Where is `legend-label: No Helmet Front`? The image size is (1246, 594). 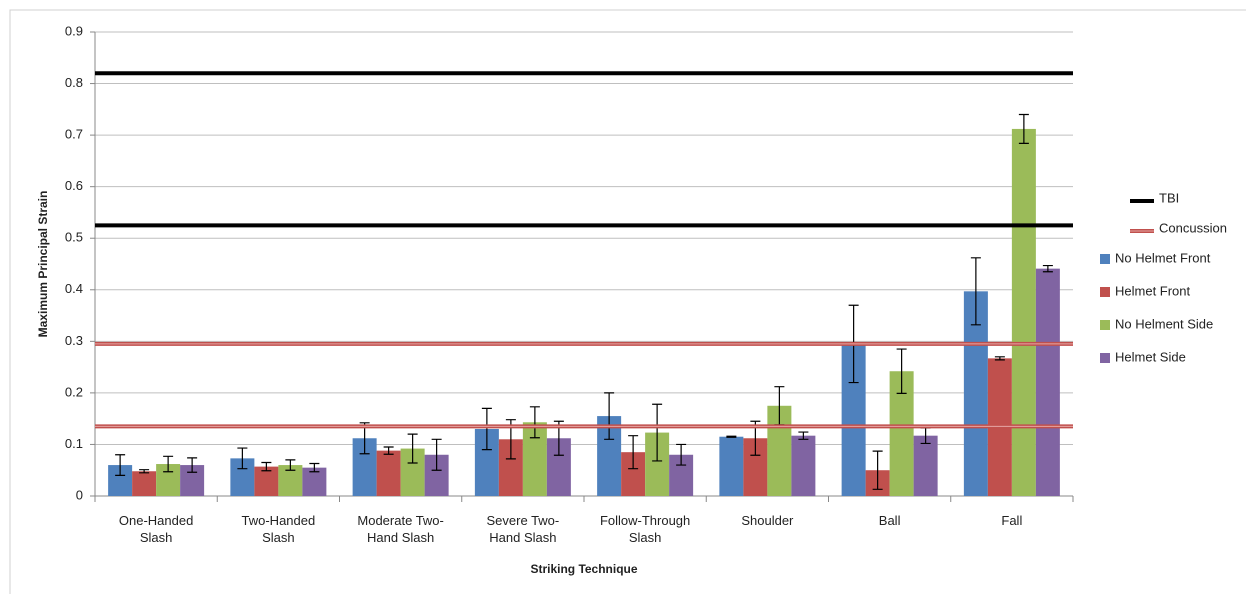
legend-label: No Helmet Front is located at coordinates (1163, 257).